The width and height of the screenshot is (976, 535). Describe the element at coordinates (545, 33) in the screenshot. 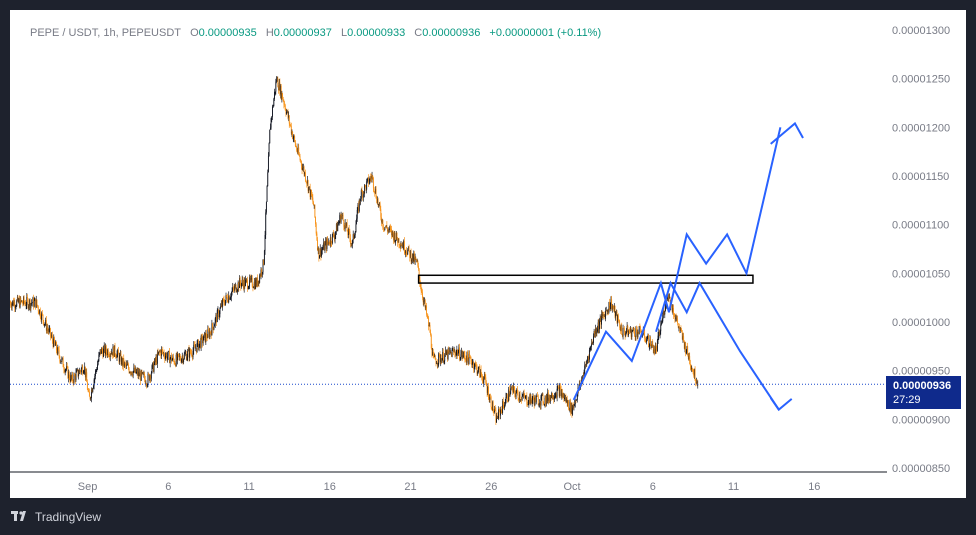

I see `change-value: +0.00000001 (+0.11%)` at that location.